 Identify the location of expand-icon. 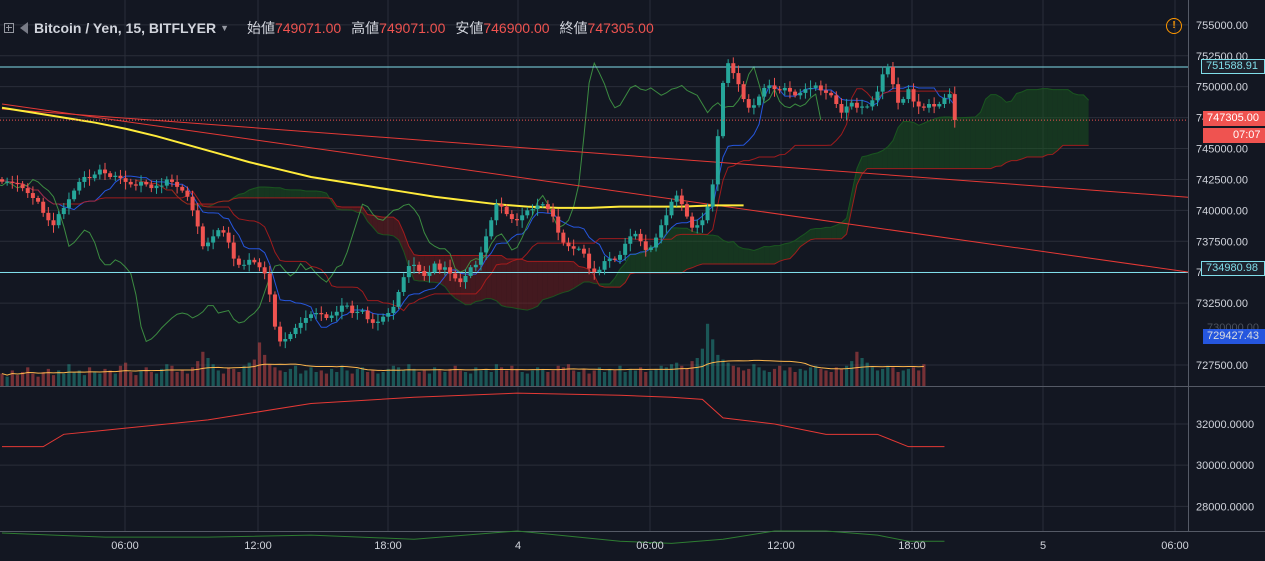
(9, 28).